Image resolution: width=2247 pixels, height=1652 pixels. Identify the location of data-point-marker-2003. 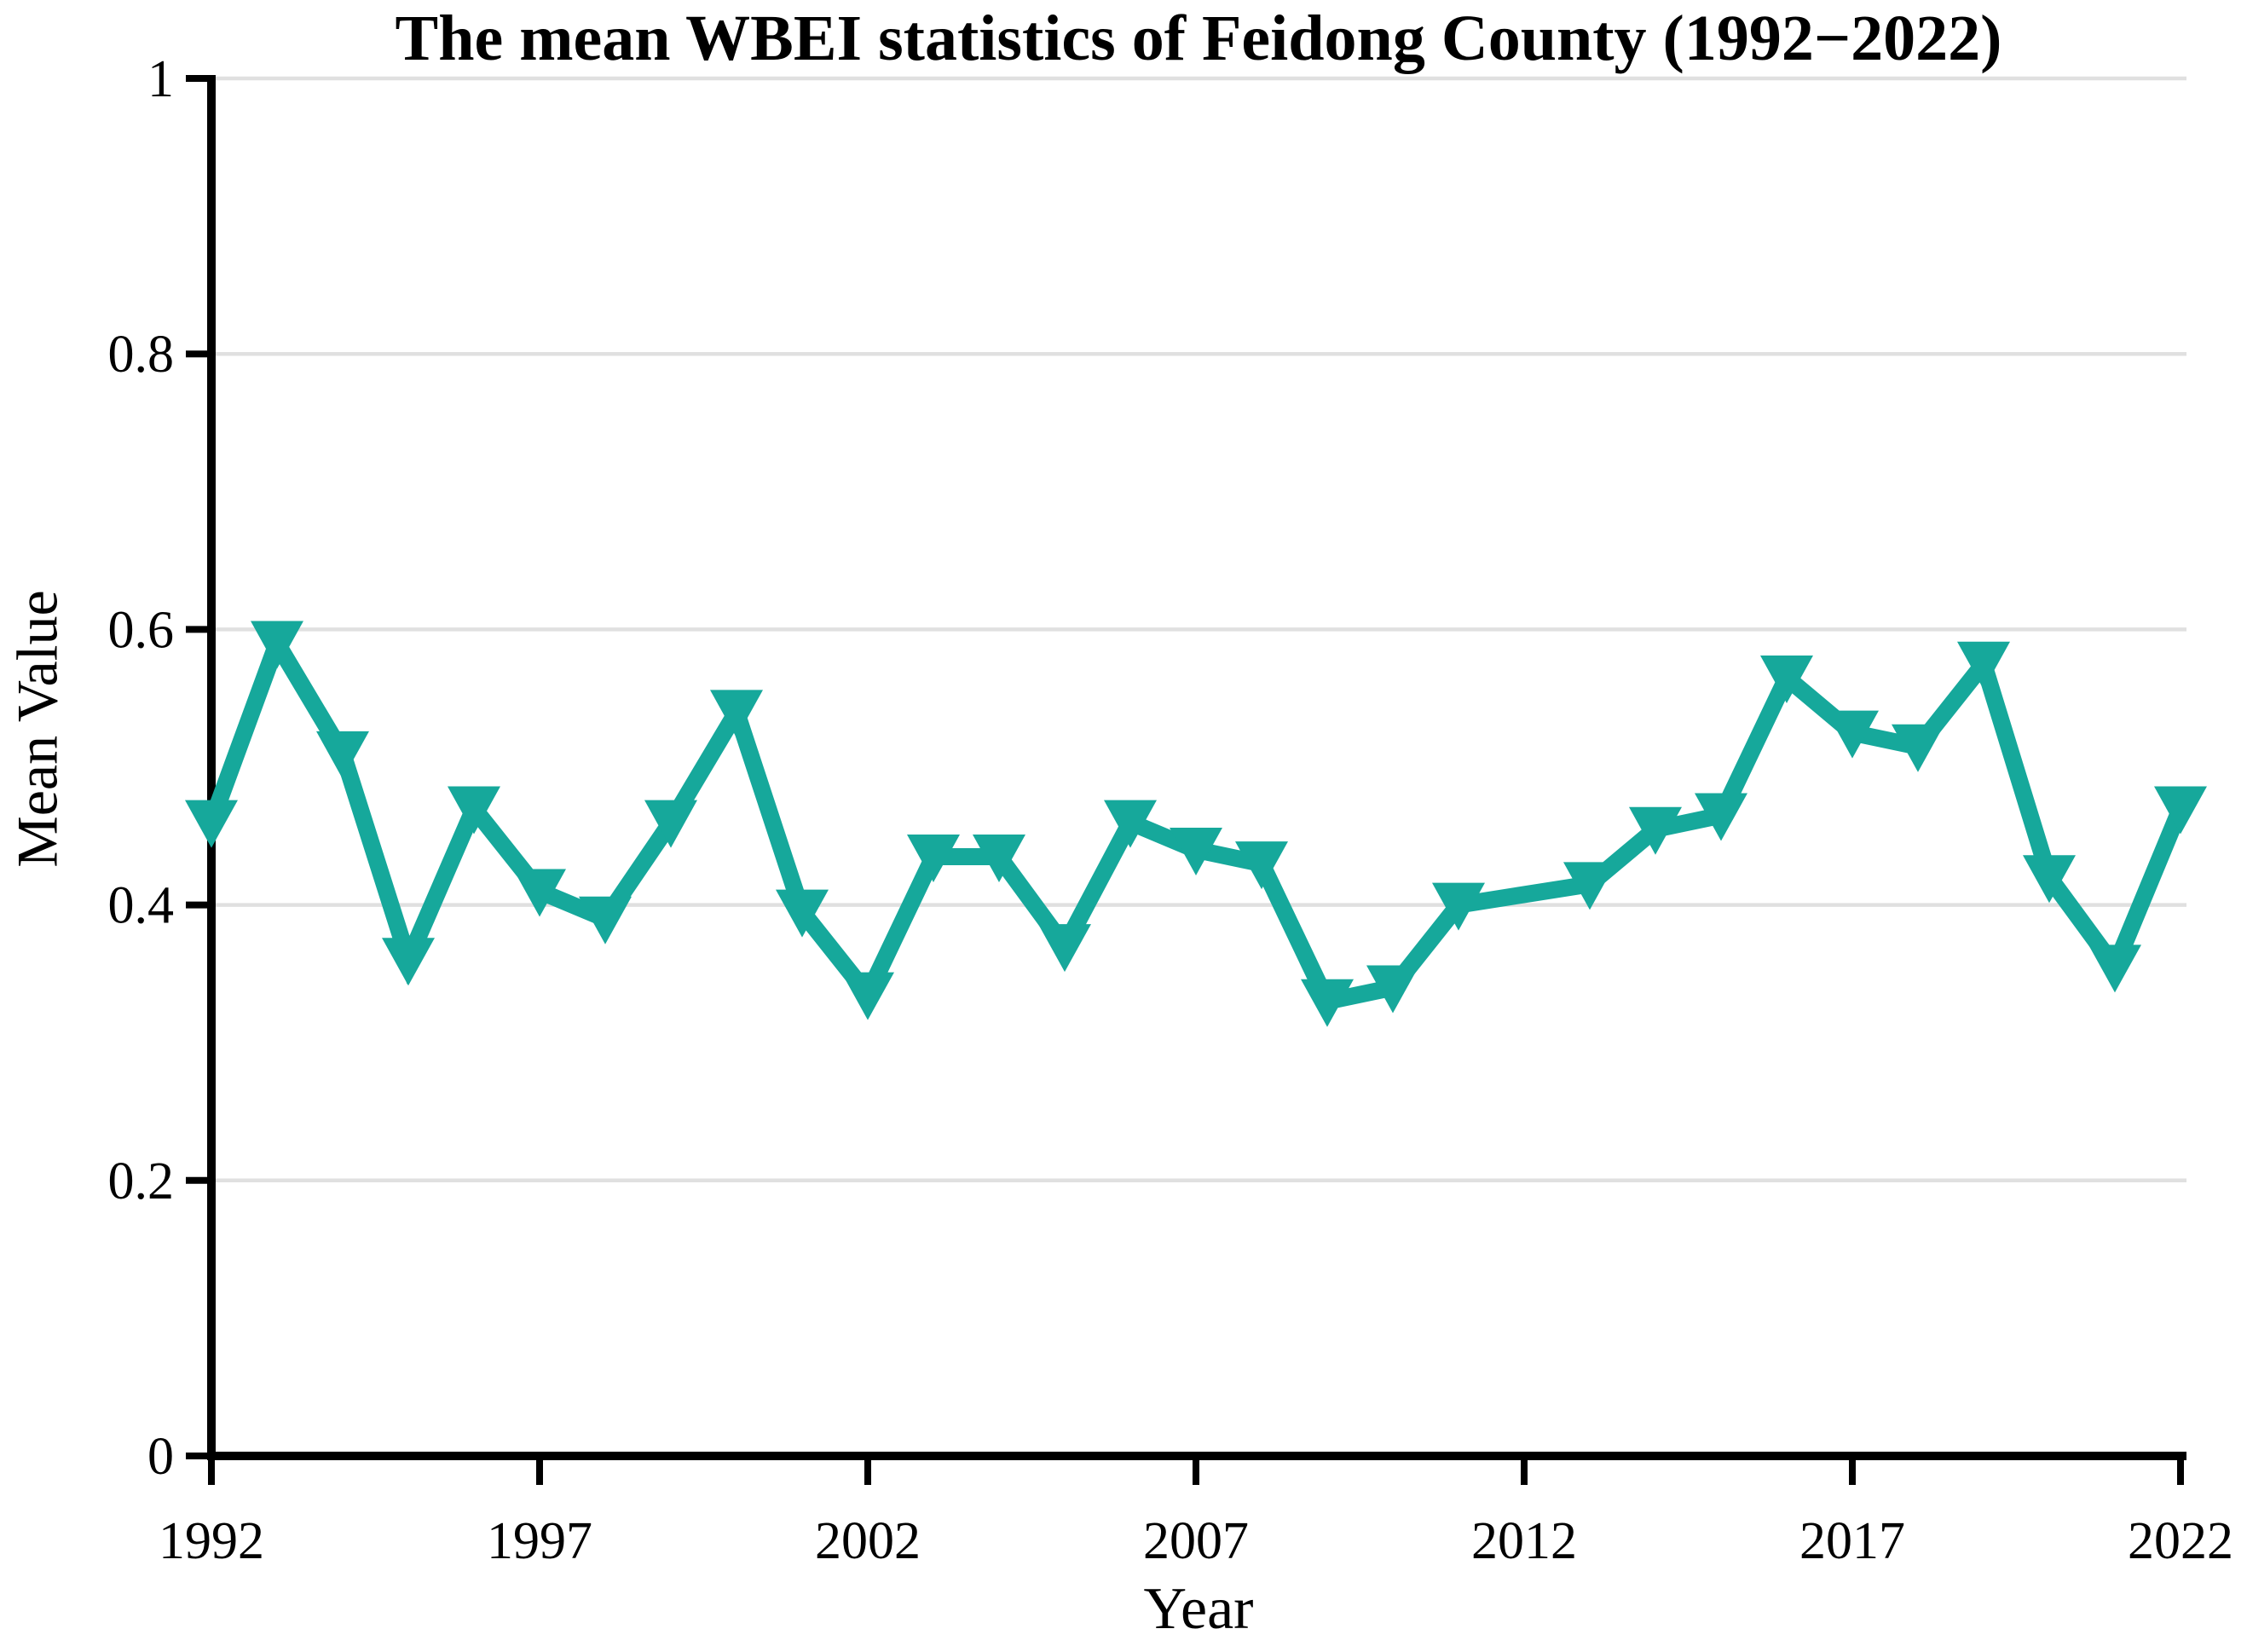
(933, 859).